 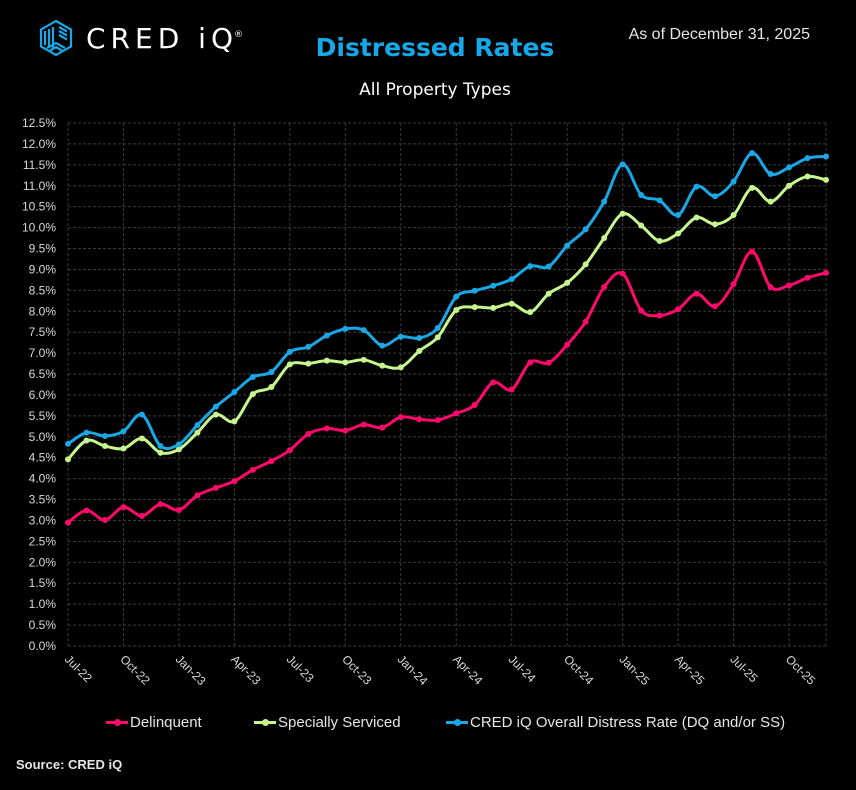 What do you see at coordinates (154, 722) in the screenshot?
I see `legend-item-delinquent: Delinquent` at bounding box center [154, 722].